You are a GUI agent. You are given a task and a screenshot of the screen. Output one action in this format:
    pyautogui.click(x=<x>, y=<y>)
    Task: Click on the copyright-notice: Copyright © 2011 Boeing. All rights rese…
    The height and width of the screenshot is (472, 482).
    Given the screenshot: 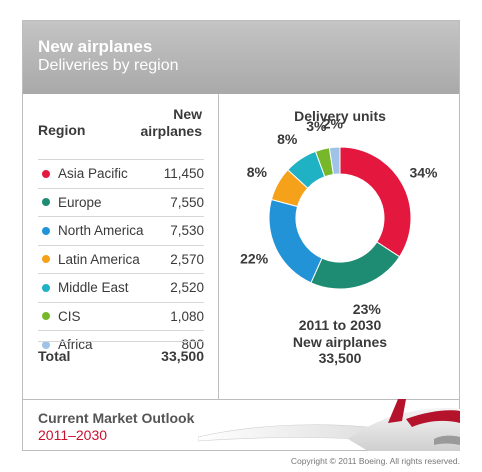 What is the action you would take?
    pyautogui.click(x=375, y=461)
    